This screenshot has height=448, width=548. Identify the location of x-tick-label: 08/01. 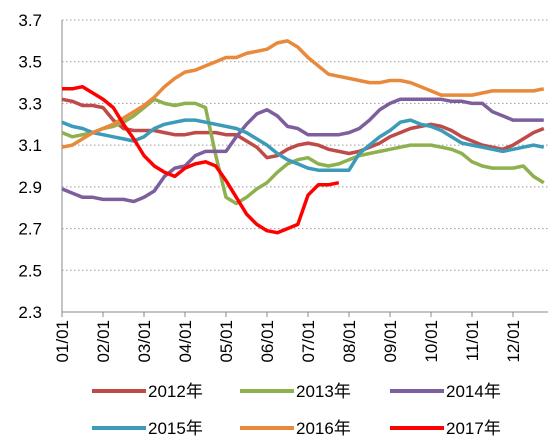
(349, 341).